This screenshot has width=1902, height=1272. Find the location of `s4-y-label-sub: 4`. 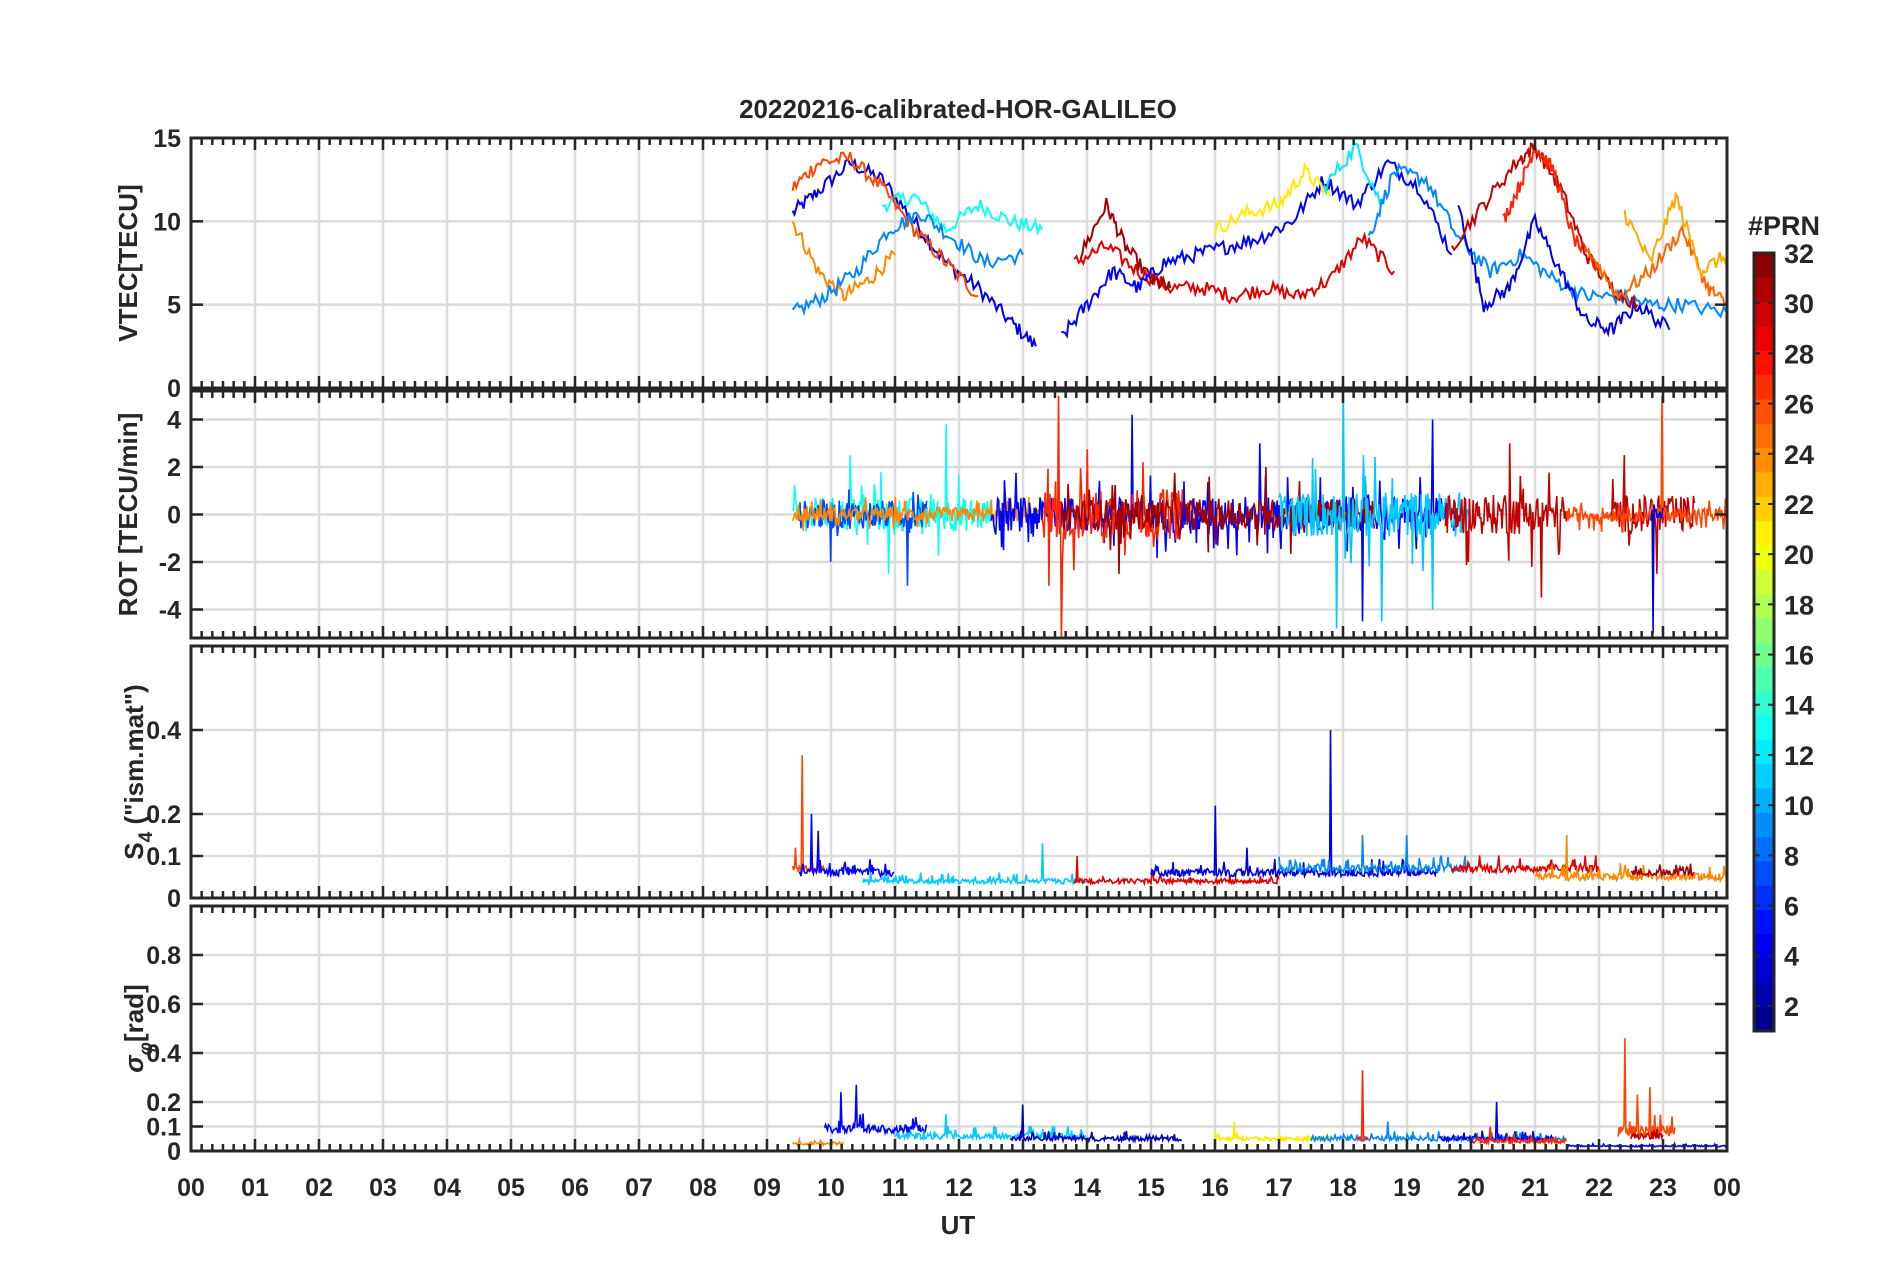

s4-y-label-sub: 4 is located at coordinates (146, 836).